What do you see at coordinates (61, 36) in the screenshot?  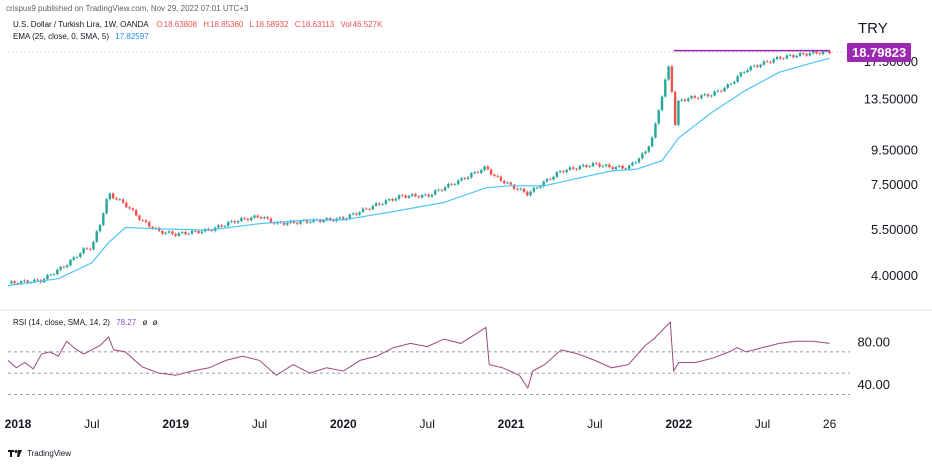 I see `ema-label: EMA (25, close, 0, SMA, 5)` at bounding box center [61, 36].